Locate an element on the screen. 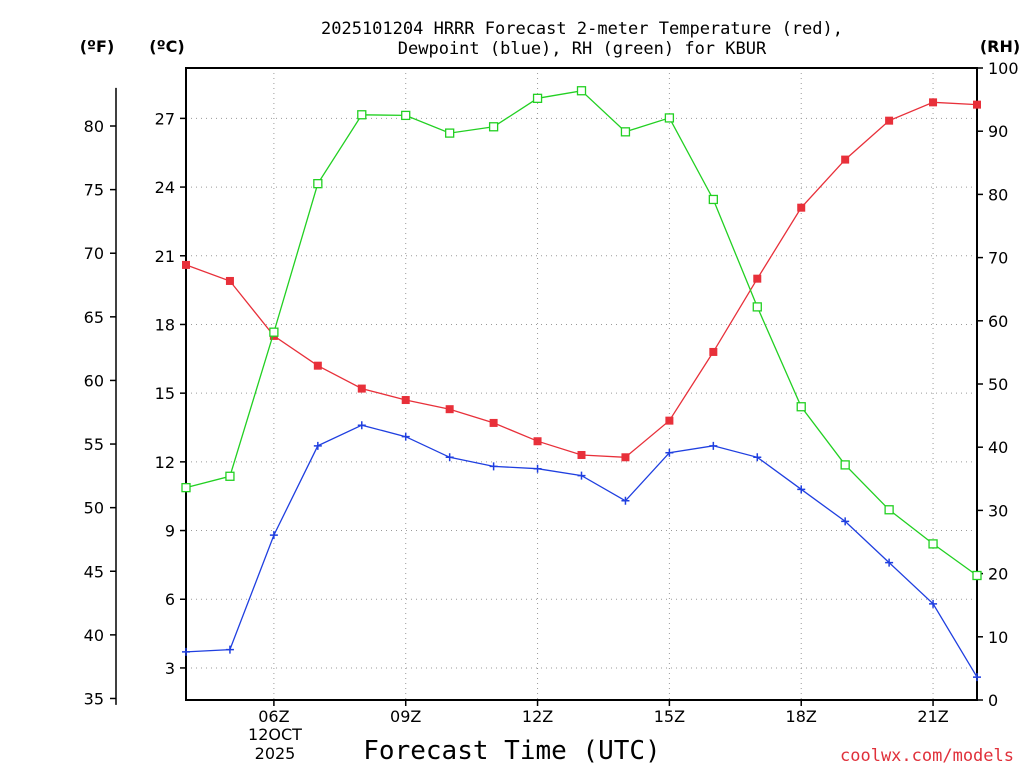 The image size is (1024, 768). rh-tick-label: 50 is located at coordinates (998, 384).